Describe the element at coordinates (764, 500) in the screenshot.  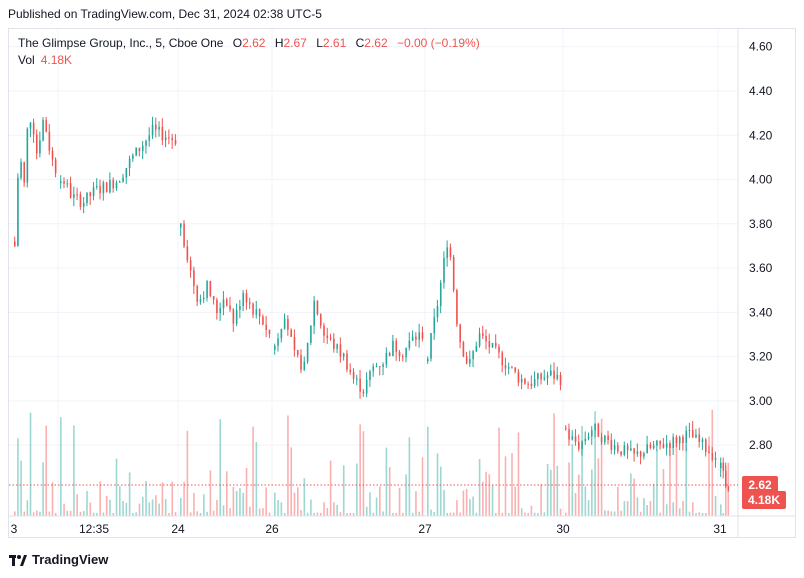
I see `last-volume-badge` at that location.